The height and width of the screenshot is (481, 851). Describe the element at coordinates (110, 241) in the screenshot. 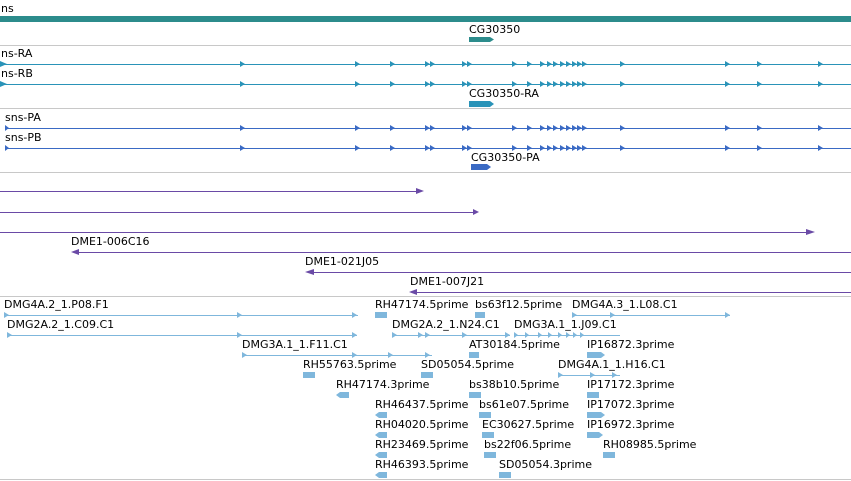

I see `clone-label-dme1-006c16: DME1-006C16` at that location.